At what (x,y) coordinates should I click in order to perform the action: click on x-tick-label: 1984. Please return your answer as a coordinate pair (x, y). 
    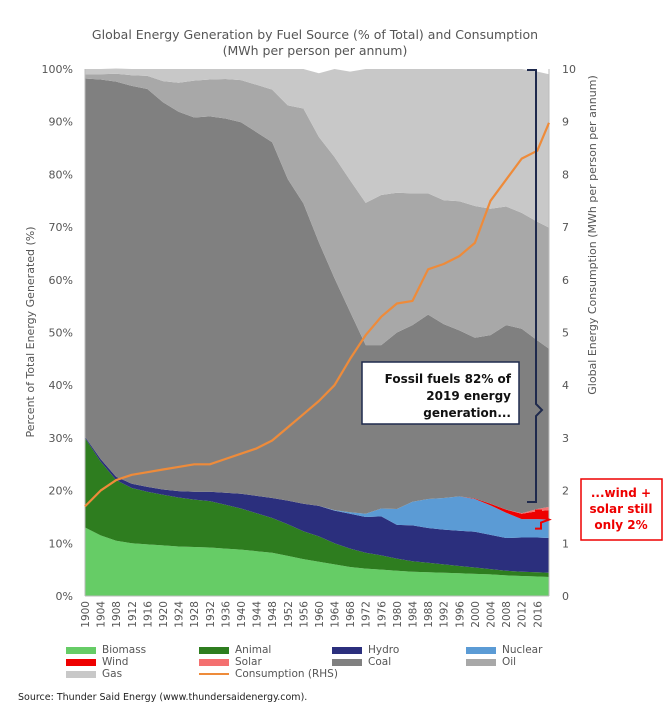
    Looking at the image, I should click on (414, 614).